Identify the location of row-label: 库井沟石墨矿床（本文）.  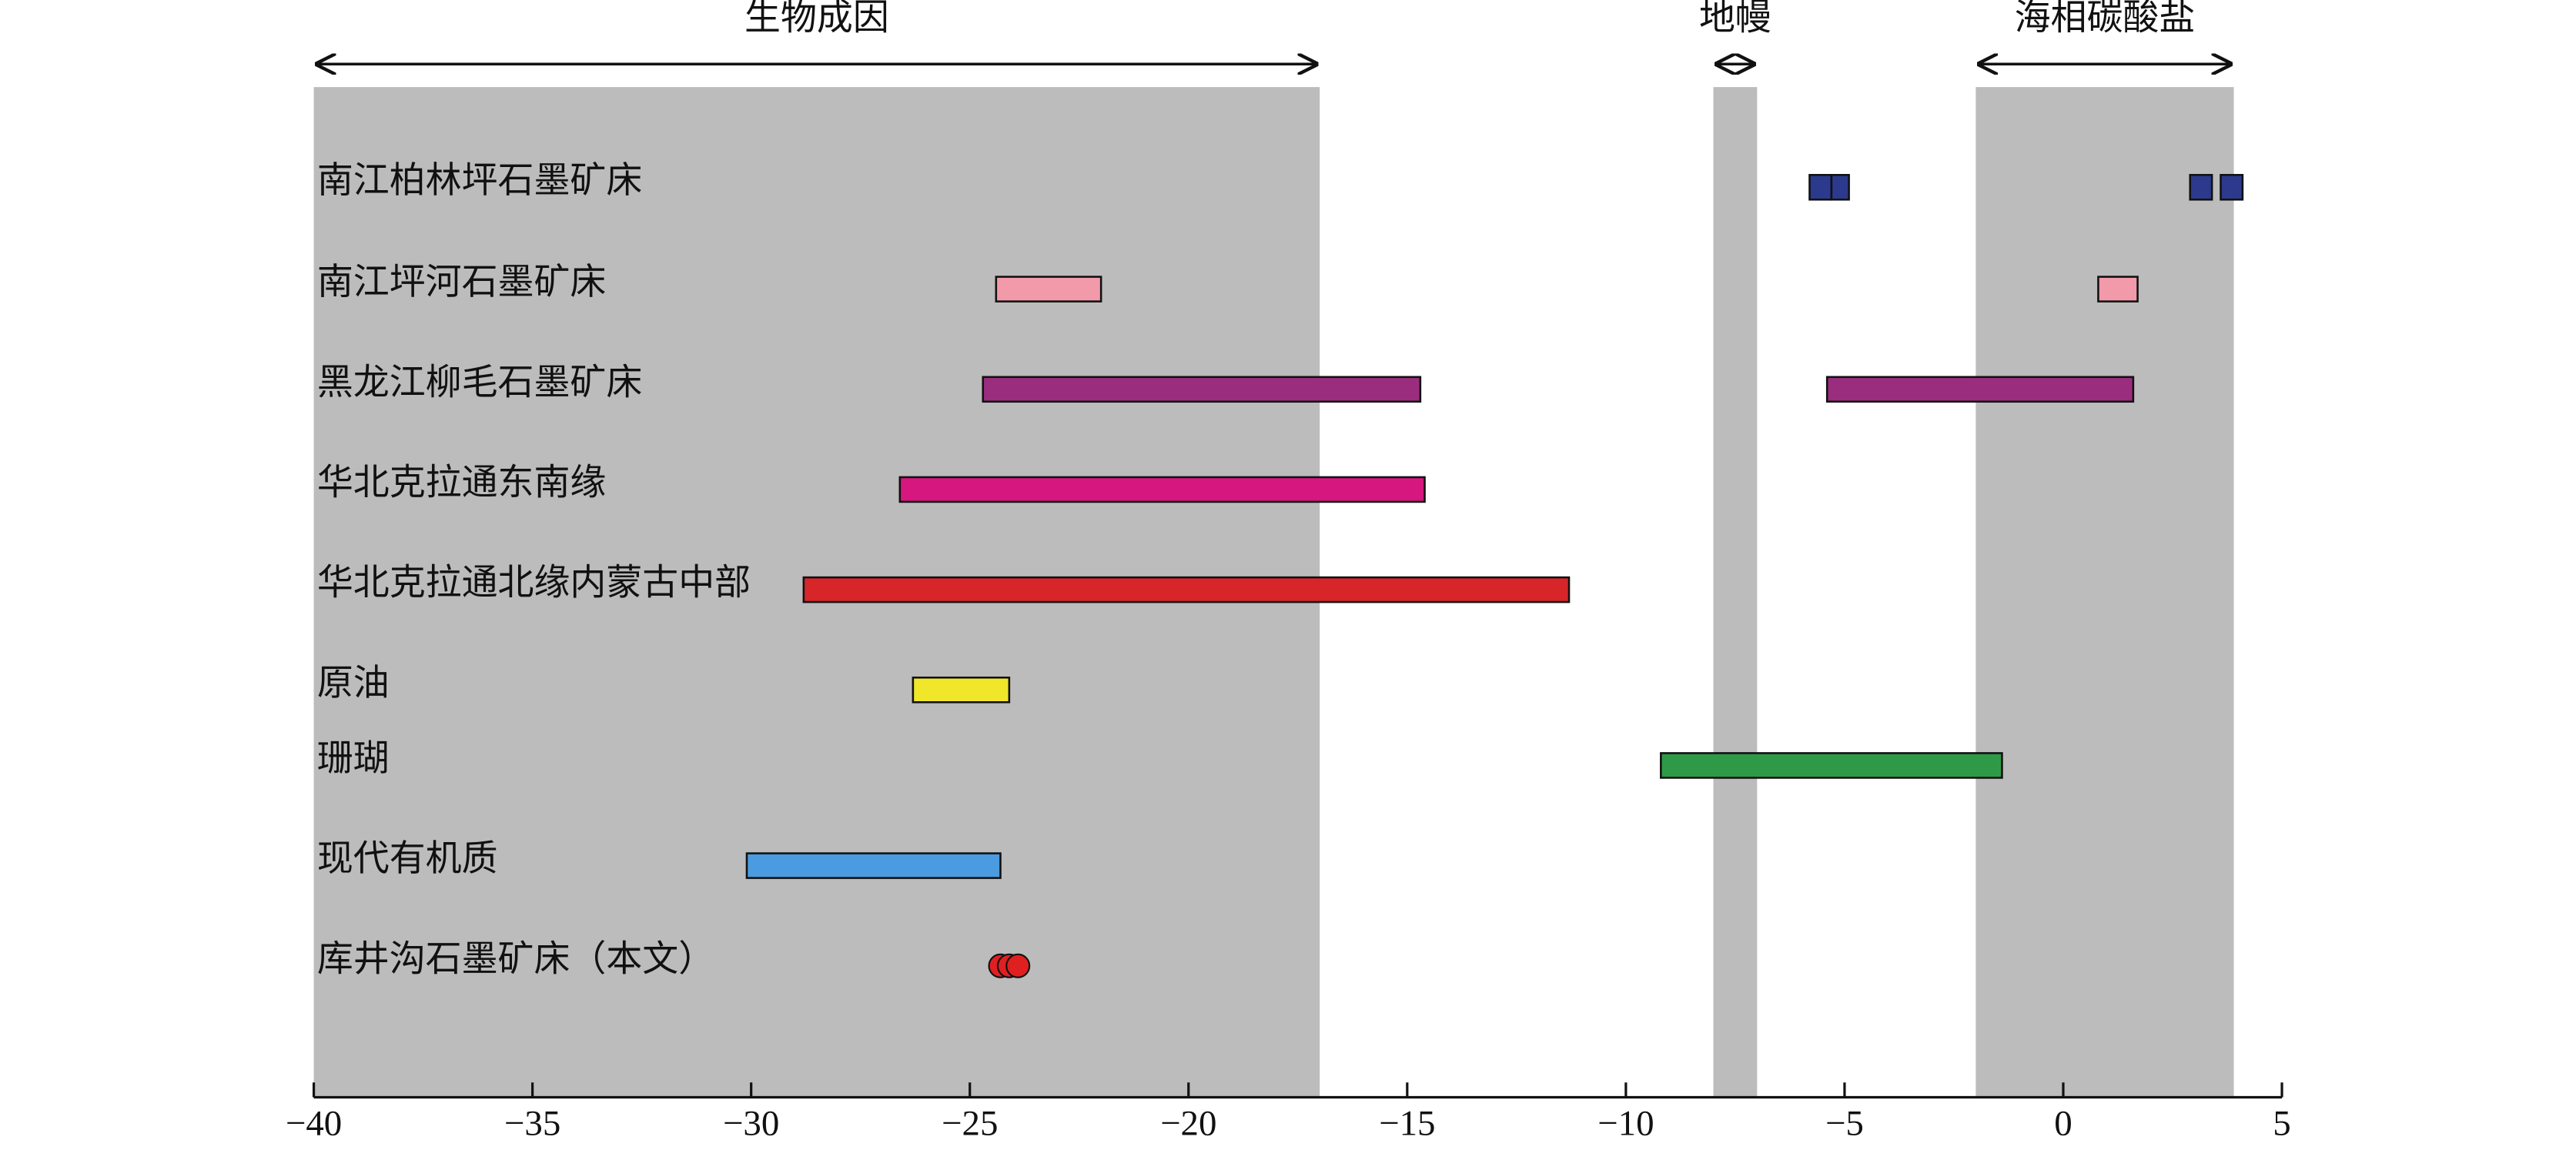
(515, 959).